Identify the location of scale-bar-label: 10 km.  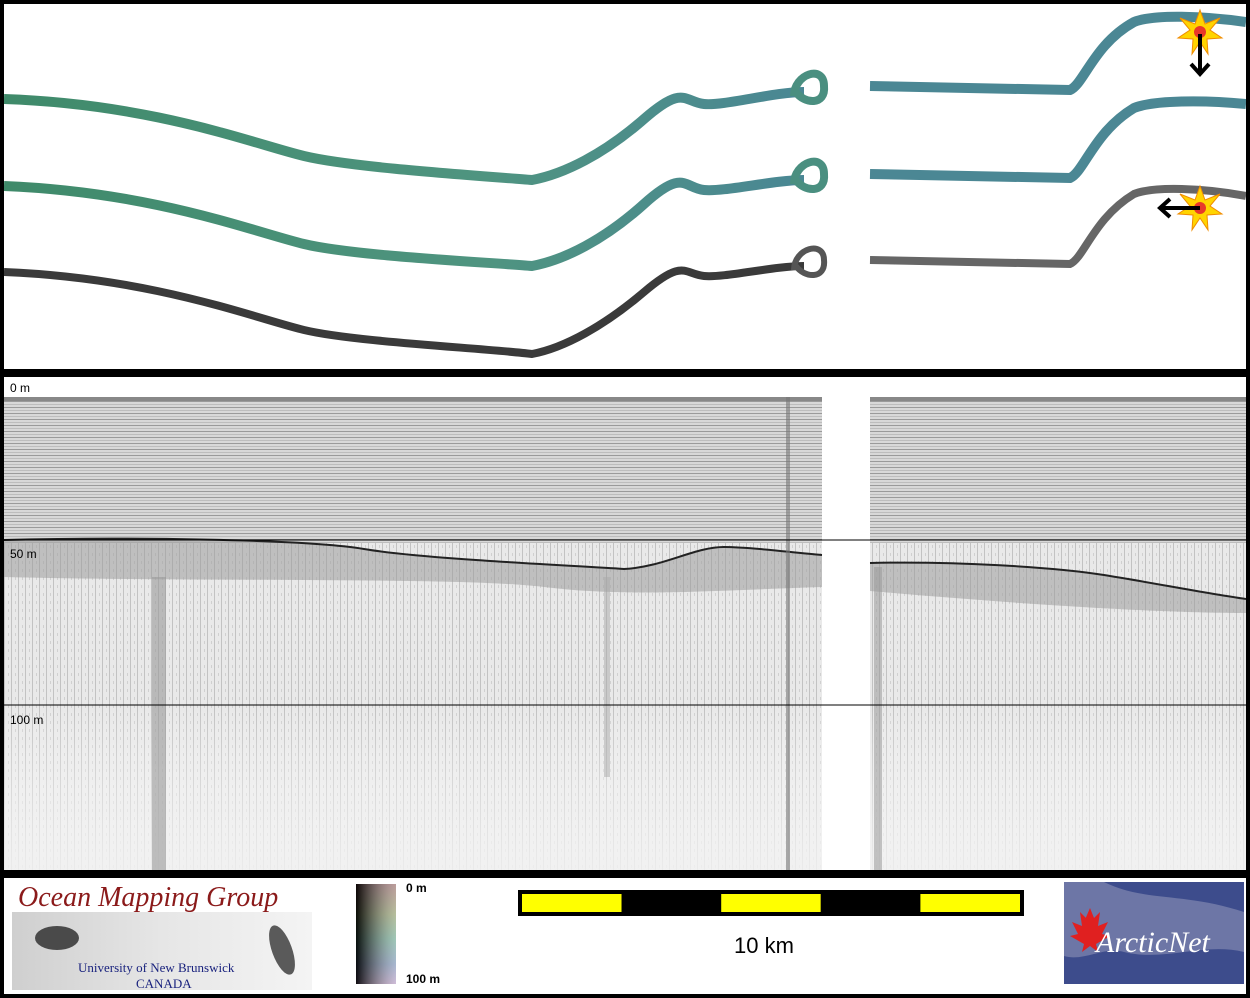
(764, 945).